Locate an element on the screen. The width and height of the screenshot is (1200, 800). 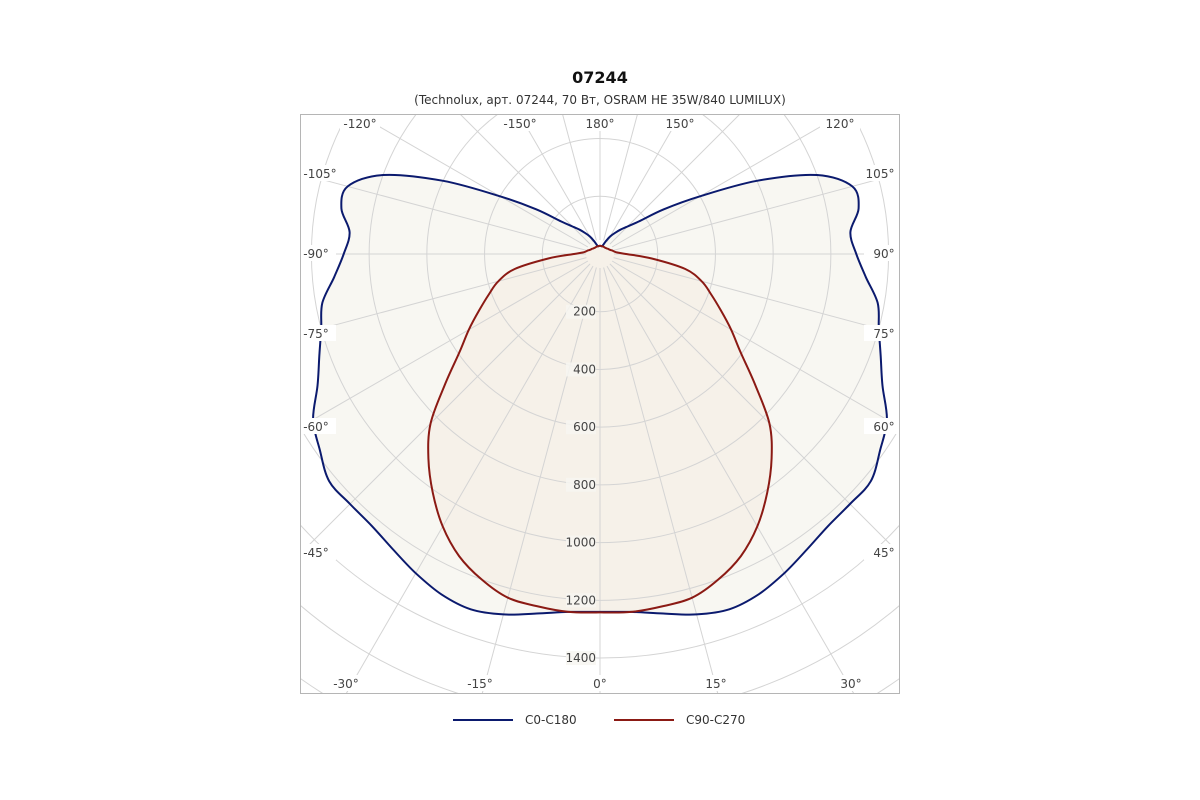
legend: C0-C180 C90-C270 is located at coordinates (600, 720).